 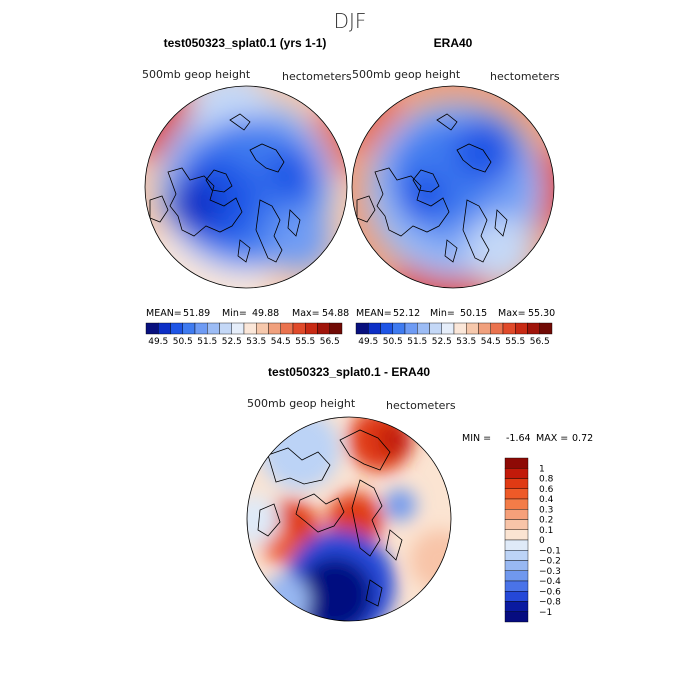 What do you see at coordinates (196, 313) in the screenshot?
I see `panel-model-mean-value: 51.89` at bounding box center [196, 313].